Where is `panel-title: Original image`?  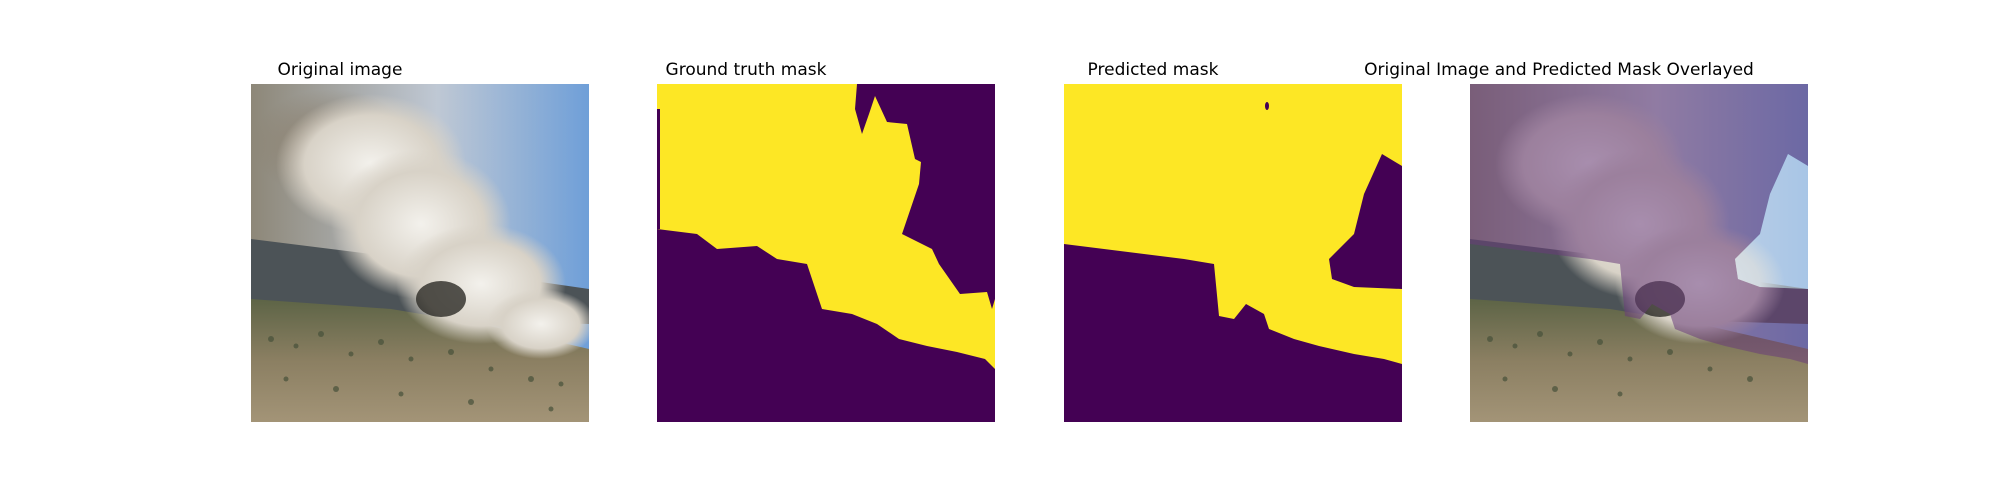
panel-title: Original image is located at coordinates (340, 70).